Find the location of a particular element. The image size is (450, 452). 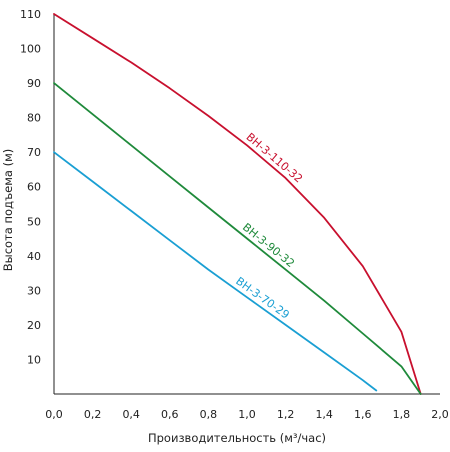

y-tick-label: 80 is located at coordinates (34, 118).